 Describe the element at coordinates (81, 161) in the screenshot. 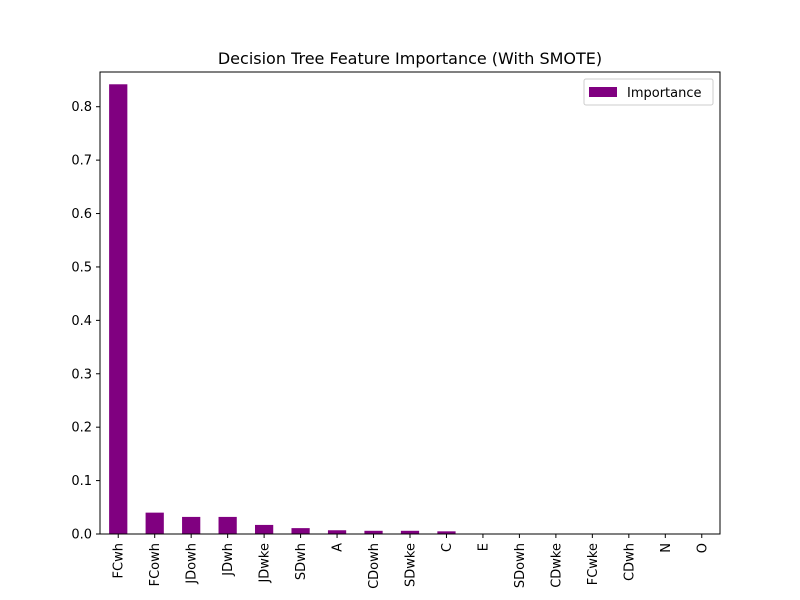

I see `y-tick-label: 0.7` at that location.